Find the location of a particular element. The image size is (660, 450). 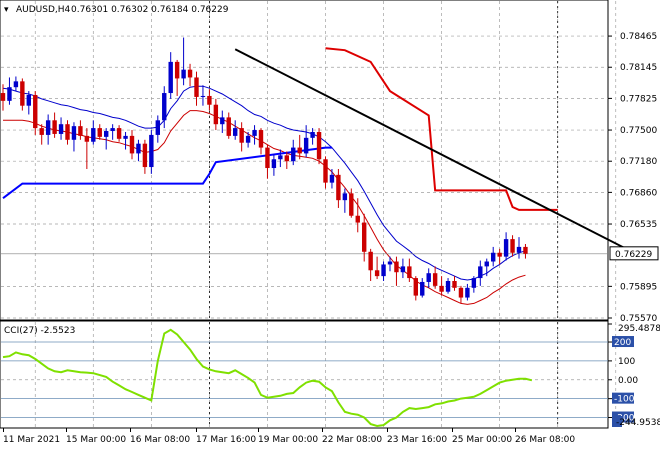

price-tick-label: 0.75895 is located at coordinates (638, 287).